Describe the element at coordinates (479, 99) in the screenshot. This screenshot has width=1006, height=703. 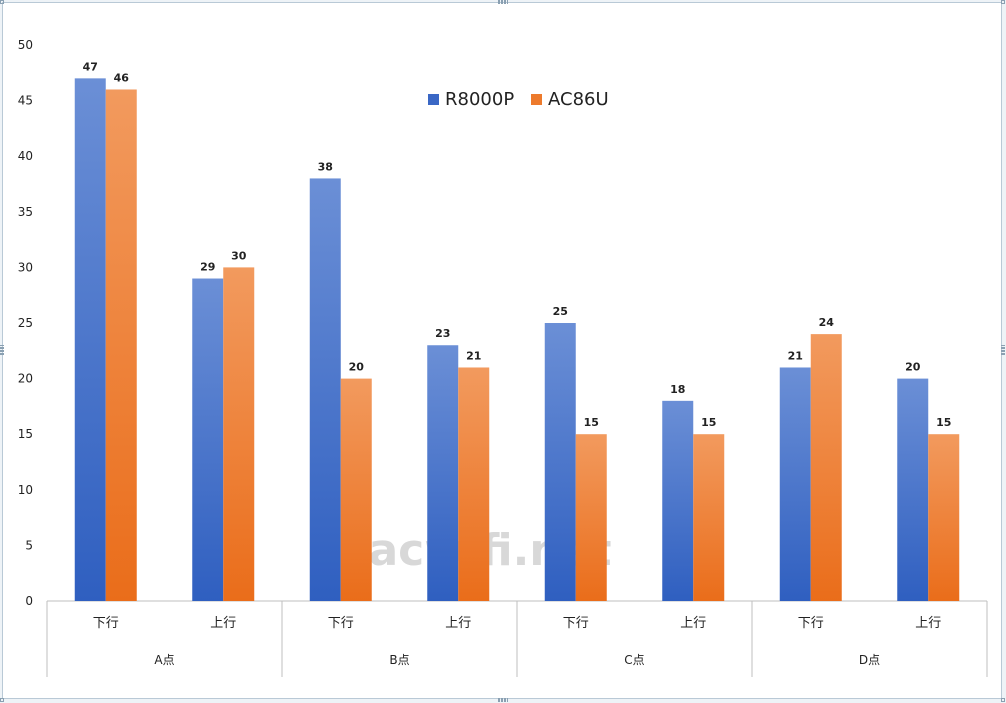
I see `legend-label-r8000p: R8000P` at that location.